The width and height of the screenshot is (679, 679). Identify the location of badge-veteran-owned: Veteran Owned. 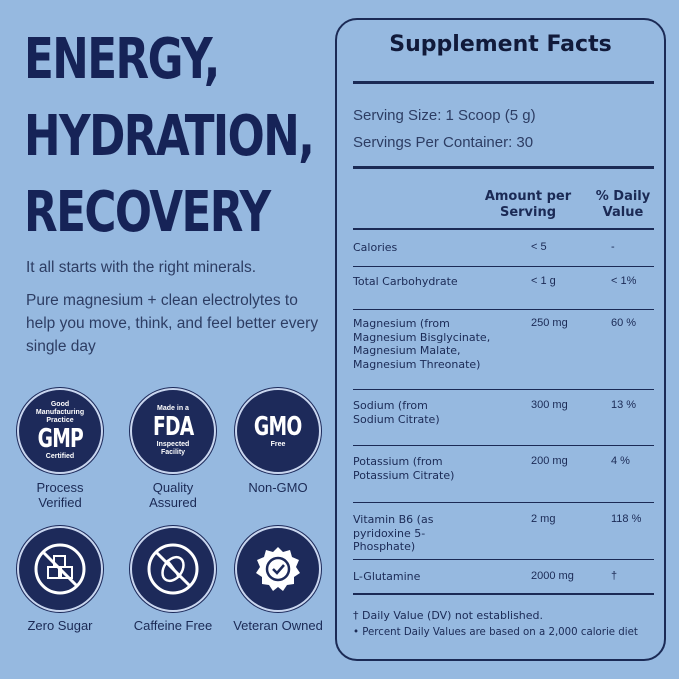
(278, 579).